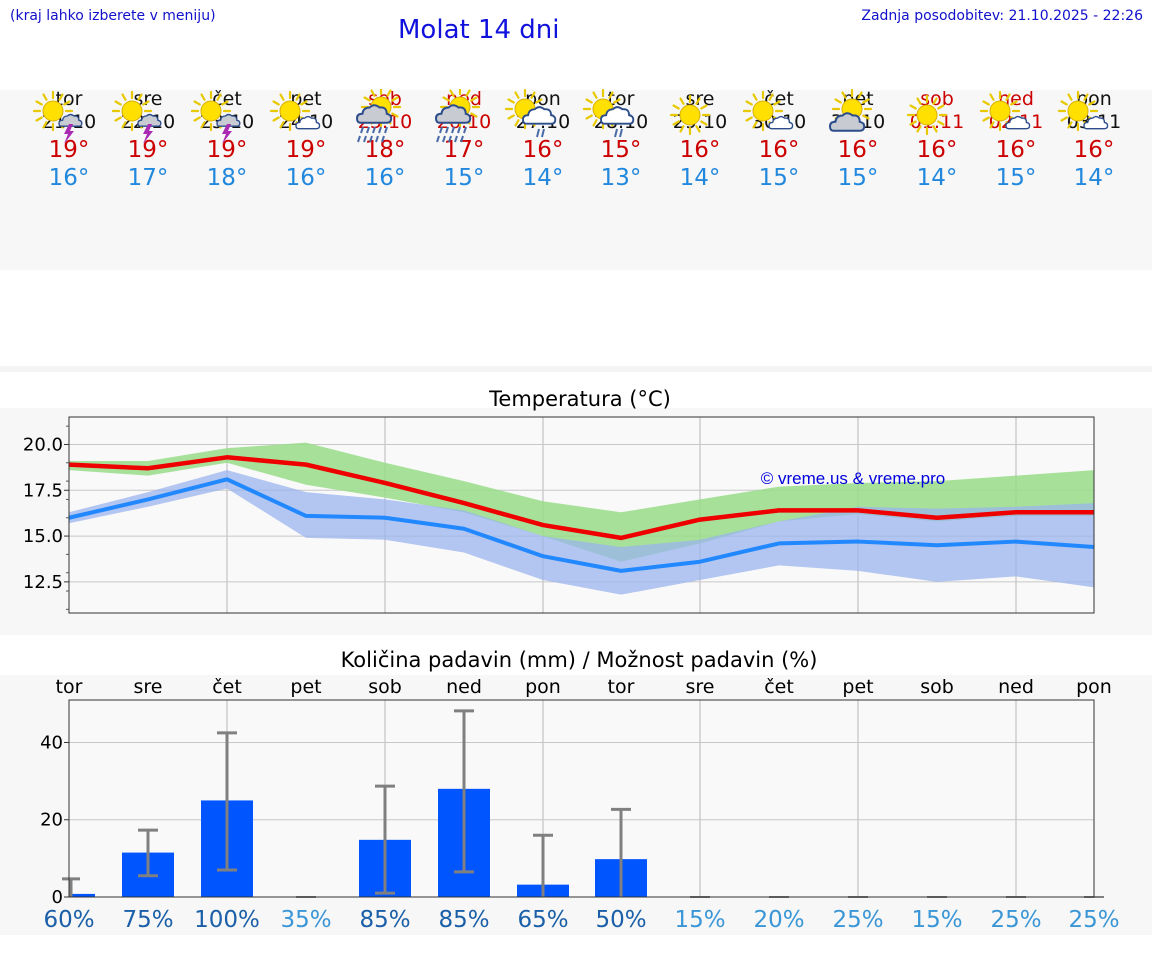 This screenshot has height=975, width=1152. Describe the element at coordinates (621, 150) in the screenshot. I see `max-temperature: 15°` at that location.